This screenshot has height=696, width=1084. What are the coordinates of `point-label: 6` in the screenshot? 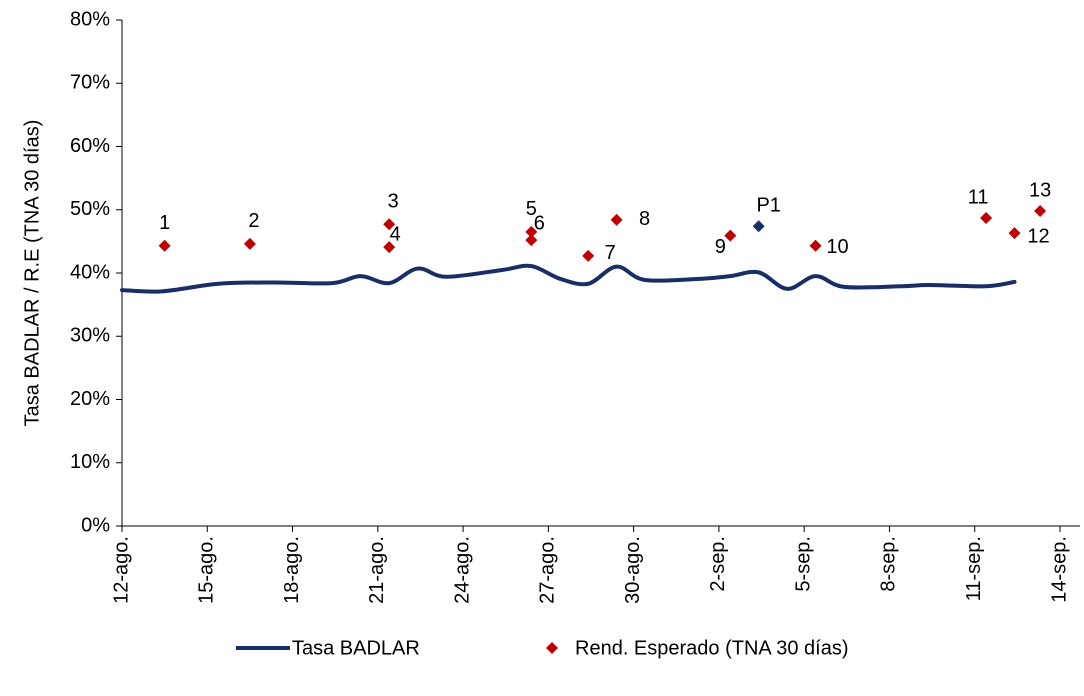 It's located at (539, 223).